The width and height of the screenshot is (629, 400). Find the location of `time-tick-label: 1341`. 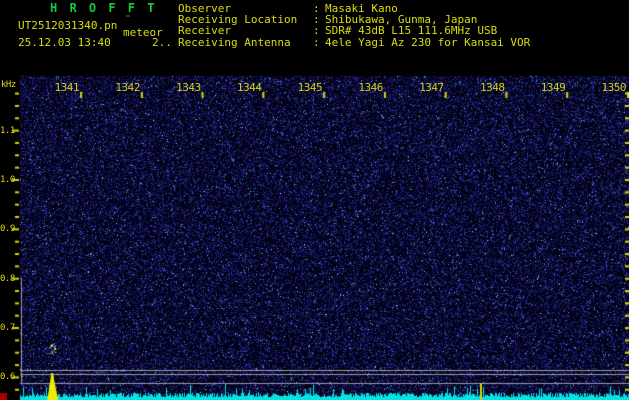

time-tick-label: 1341 is located at coordinates (67, 87).